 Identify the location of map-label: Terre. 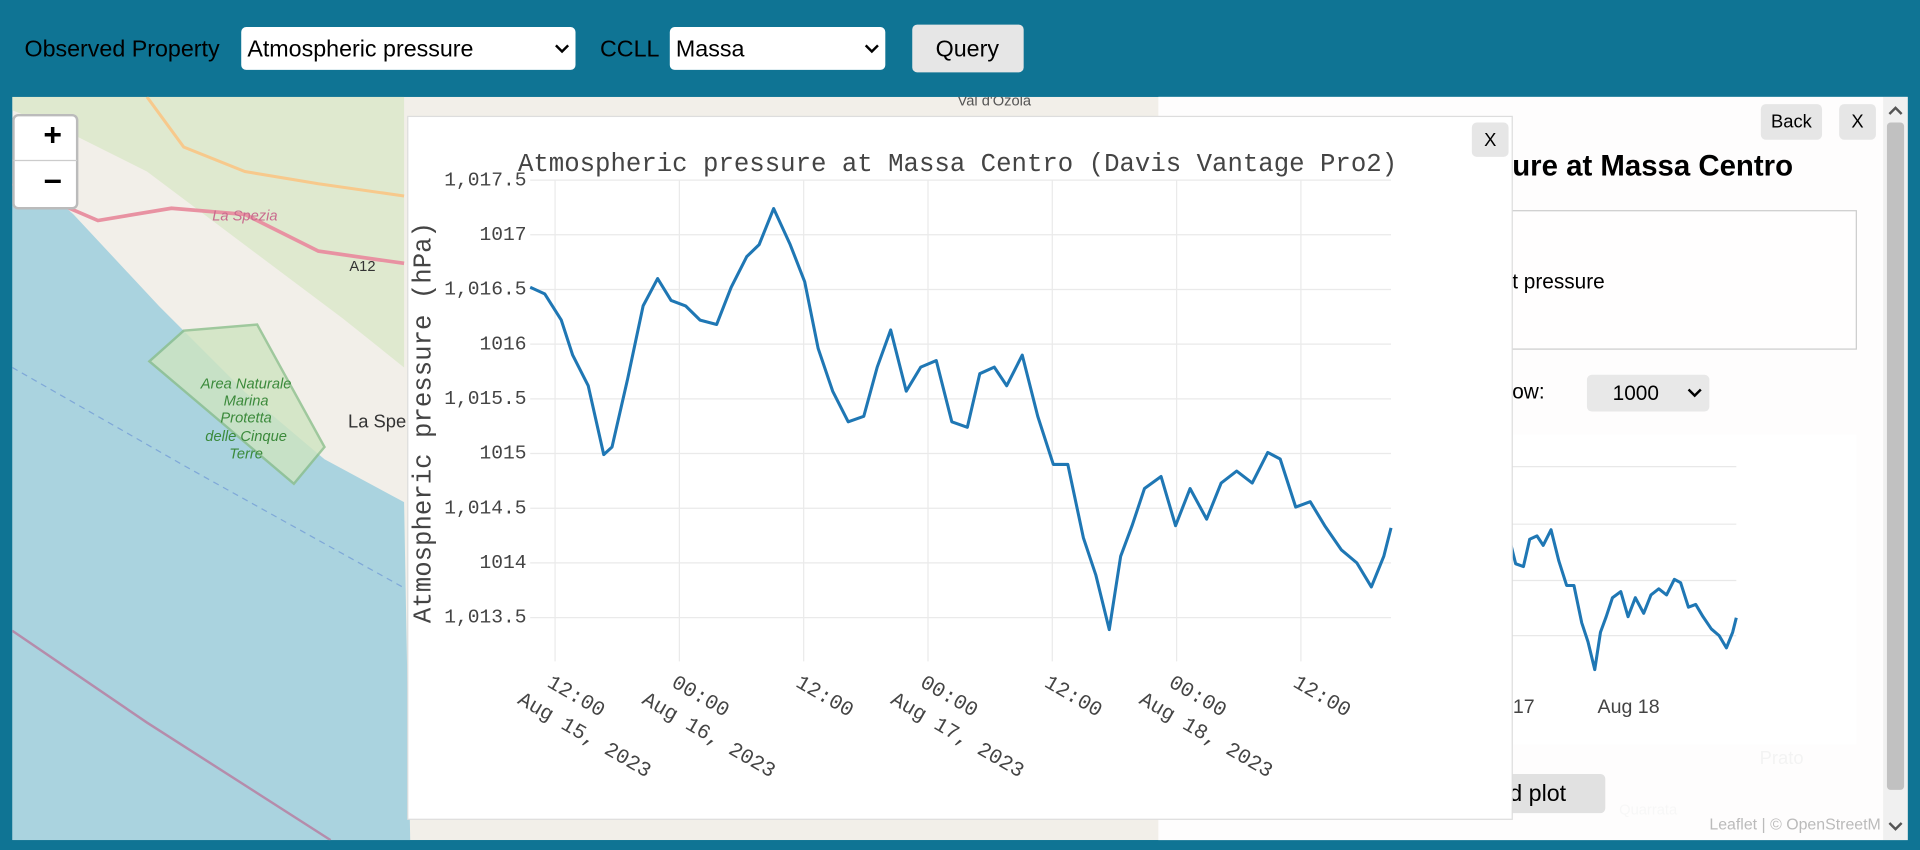
(246, 454).